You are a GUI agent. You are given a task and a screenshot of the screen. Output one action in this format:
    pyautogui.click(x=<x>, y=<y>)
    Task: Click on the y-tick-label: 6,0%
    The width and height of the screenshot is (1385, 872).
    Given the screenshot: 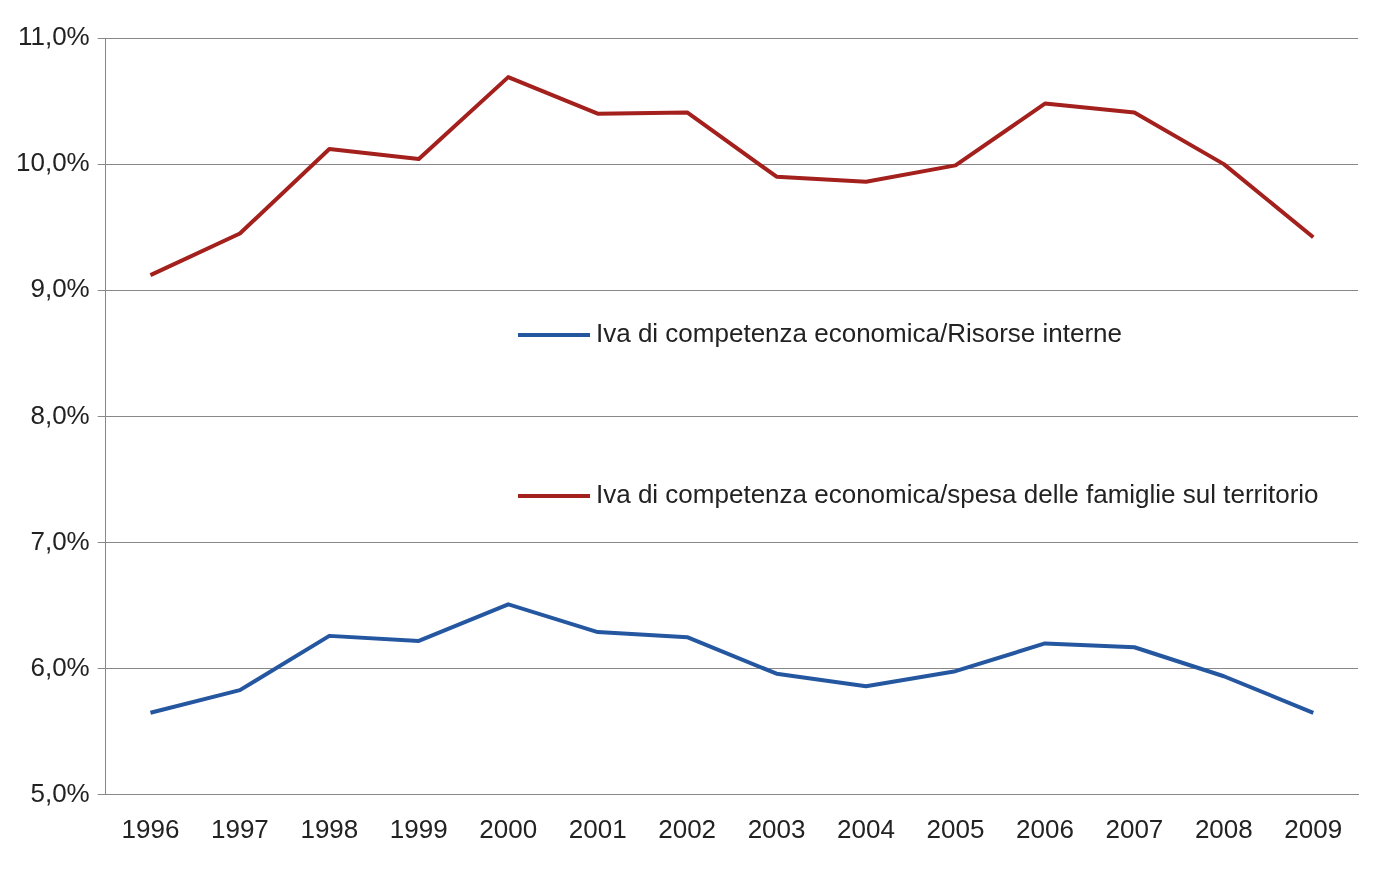 What is the action you would take?
    pyautogui.click(x=60, y=666)
    